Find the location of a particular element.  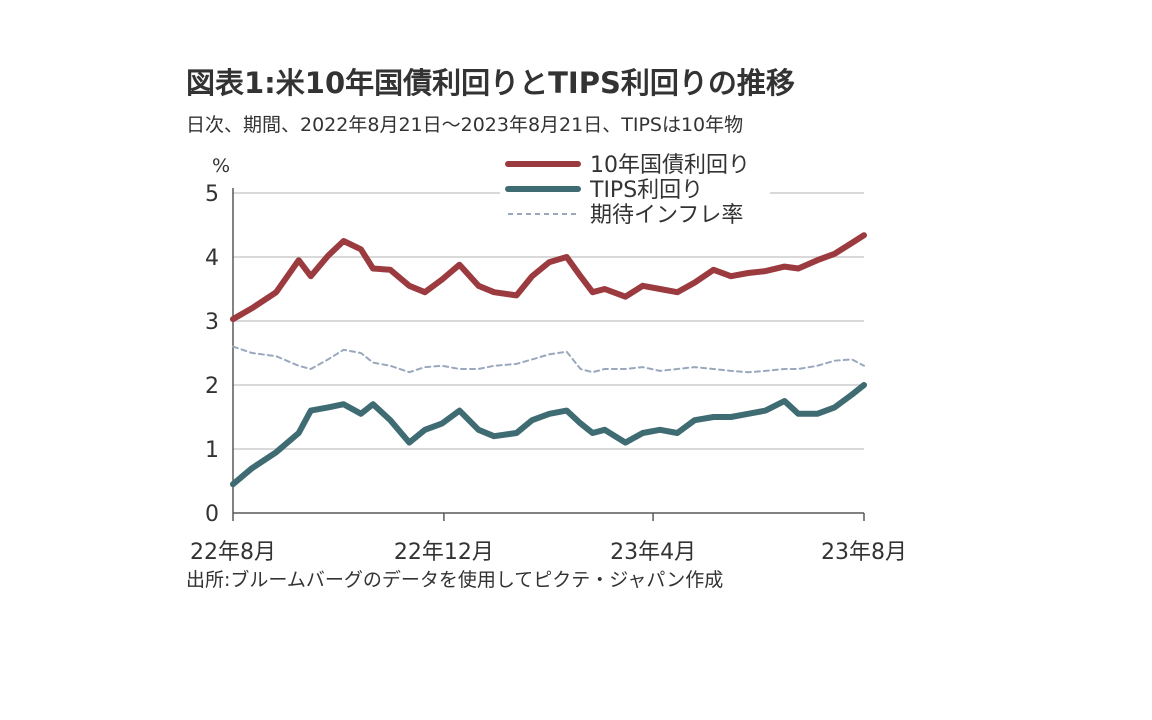

chart-subtitle: 日次、期間、2022年8月21日〜2023年8月21日、TIPSは10年物 is located at coordinates (465, 125).